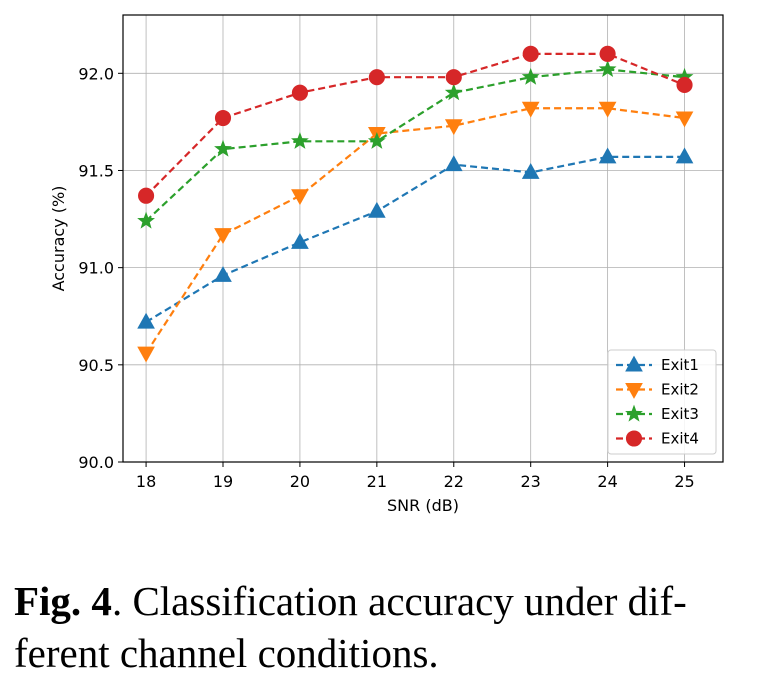 The image size is (766, 679). What do you see at coordinates (423, 505) in the screenshot?
I see `x-axis-label: SNR (dB)` at bounding box center [423, 505].